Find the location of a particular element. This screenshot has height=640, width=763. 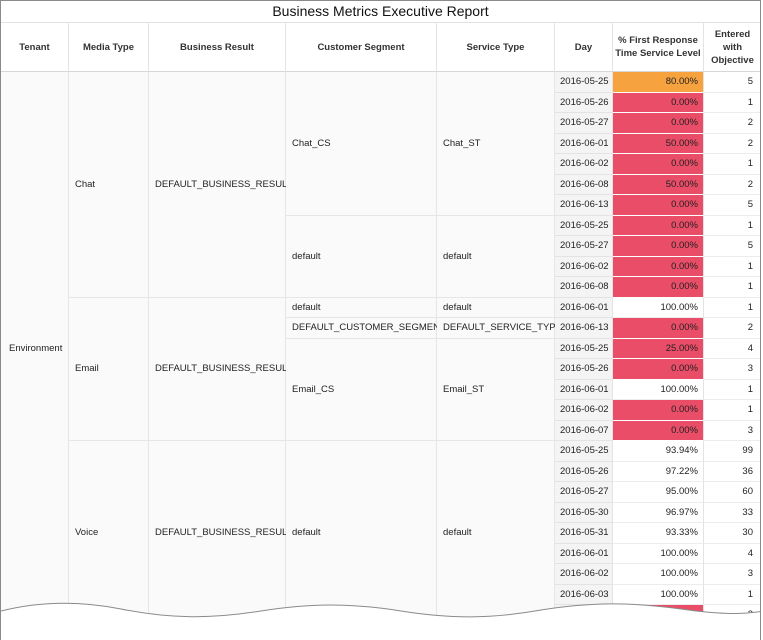

header-media-type: Media Type is located at coordinates (109, 47).